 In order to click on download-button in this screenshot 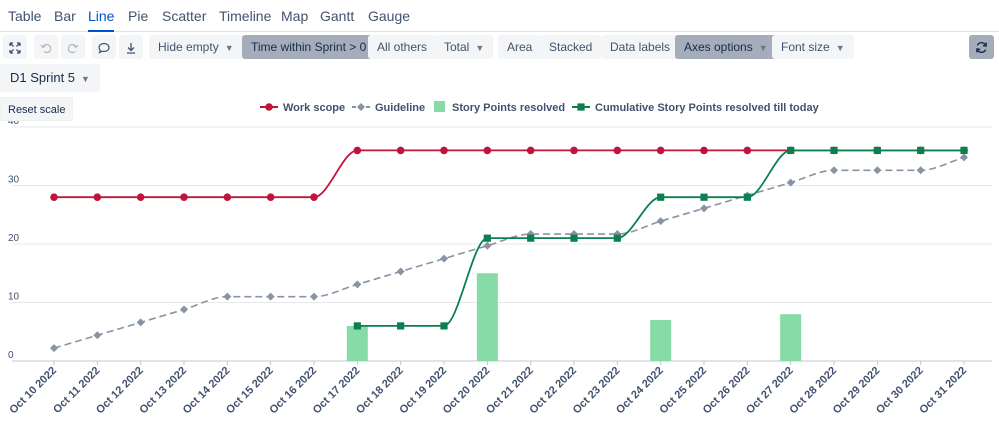, I will do `click(131, 47)`.